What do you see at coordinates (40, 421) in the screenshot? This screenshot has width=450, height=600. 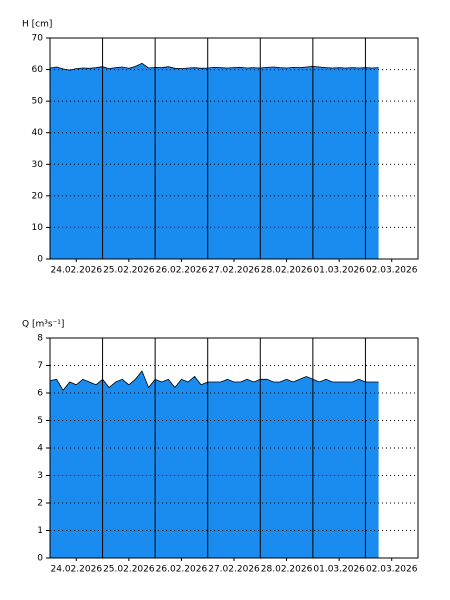 I see `y-tick-label: 5` at bounding box center [40, 421].